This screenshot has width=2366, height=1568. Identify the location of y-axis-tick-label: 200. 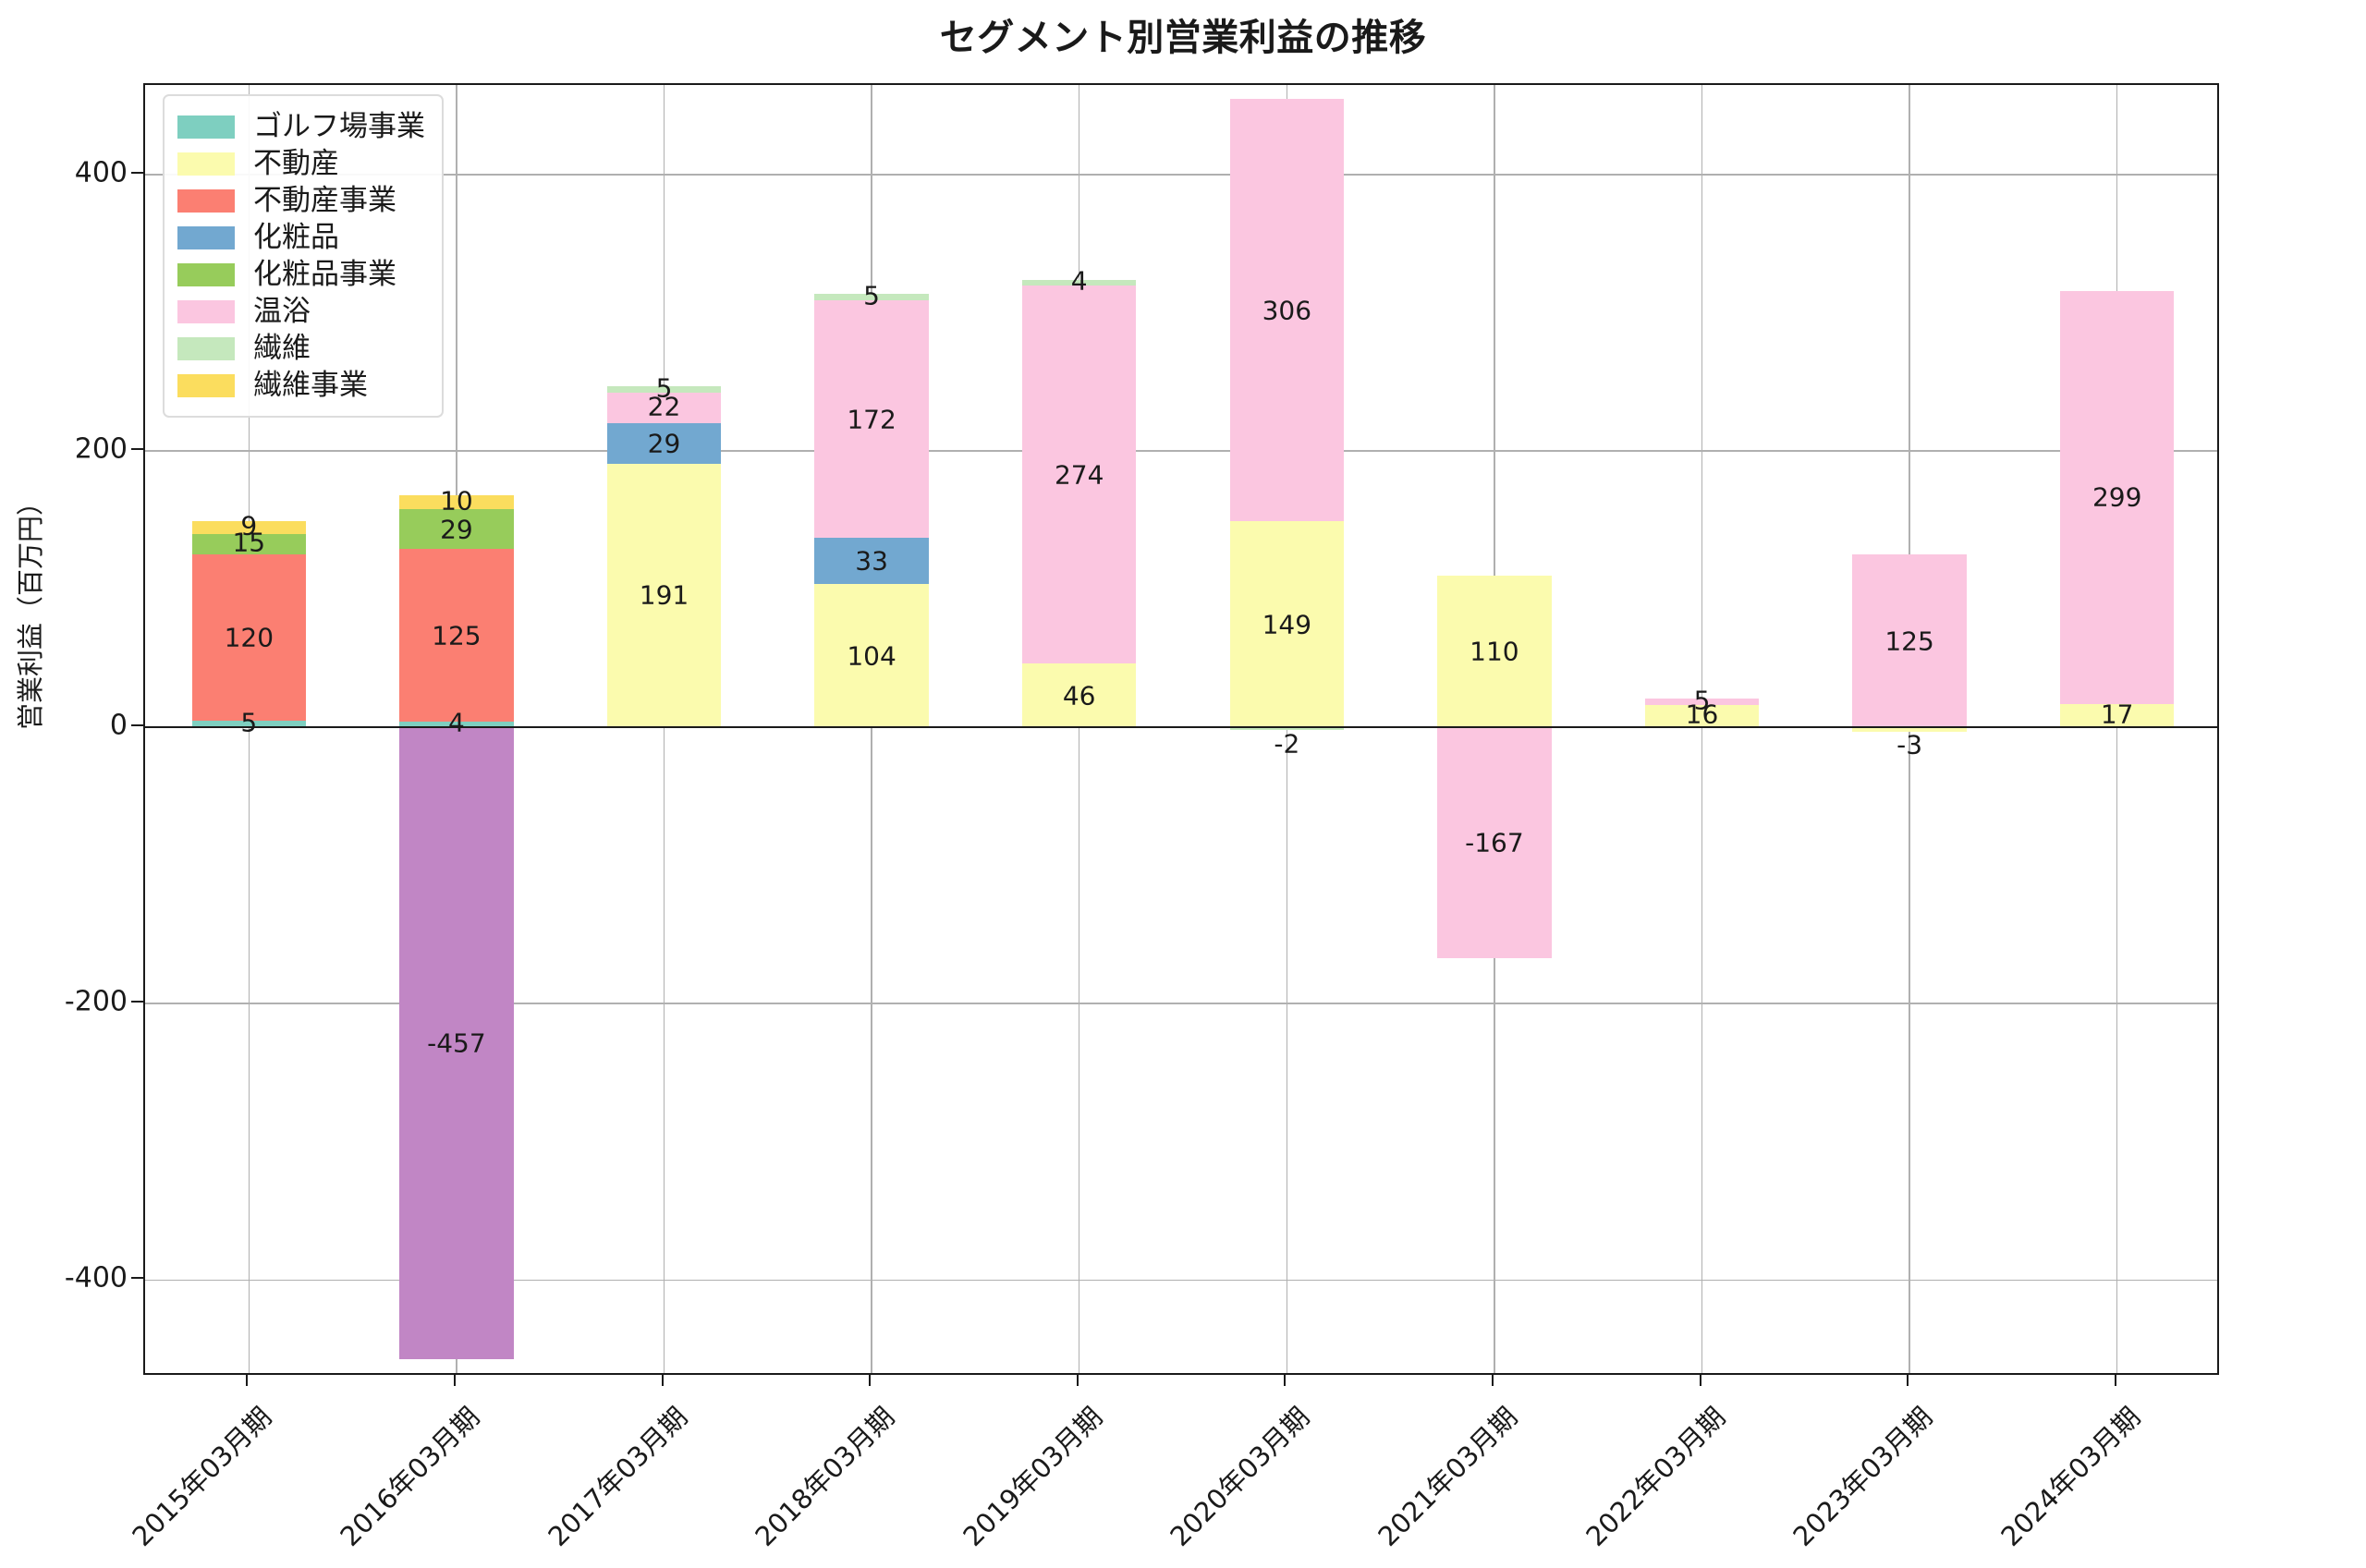
(101, 449).